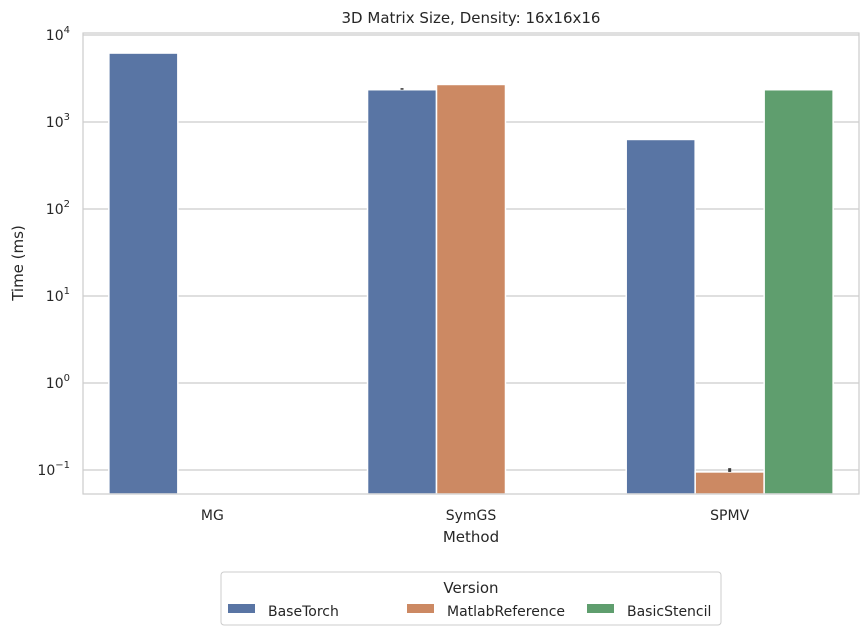  What do you see at coordinates (58, 295) in the screenshot?
I see `y-tick-label: 10¹` at bounding box center [58, 295].